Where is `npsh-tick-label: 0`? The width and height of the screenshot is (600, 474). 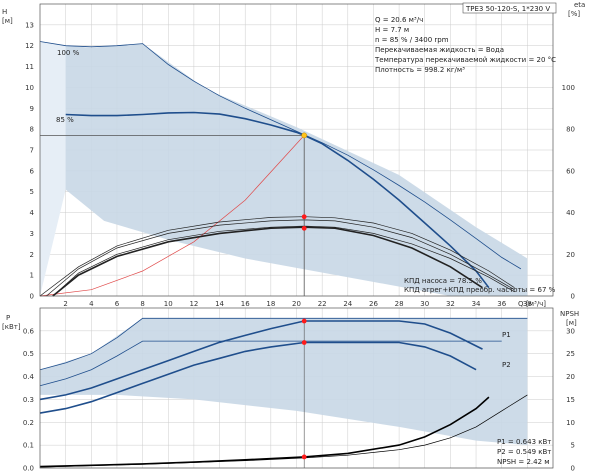 npsh-tick-label: 0 is located at coordinates (573, 469).